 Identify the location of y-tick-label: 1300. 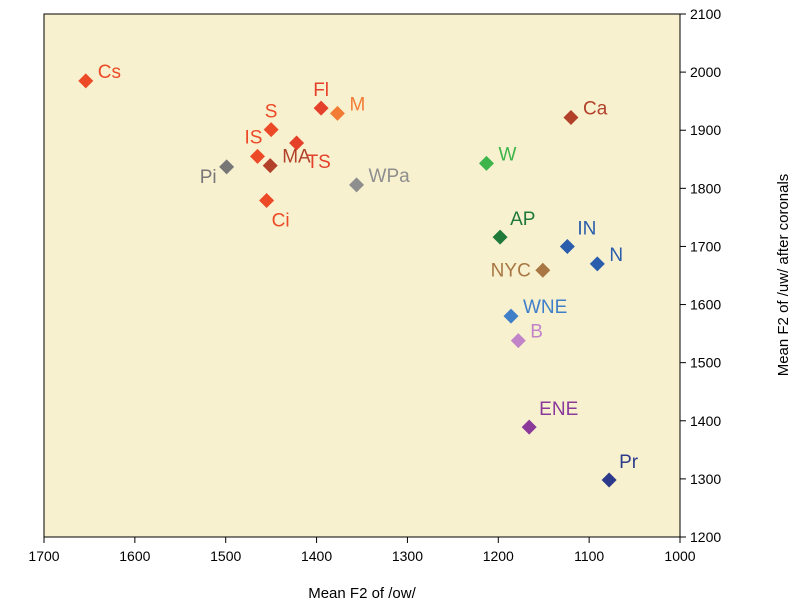
(705, 479).